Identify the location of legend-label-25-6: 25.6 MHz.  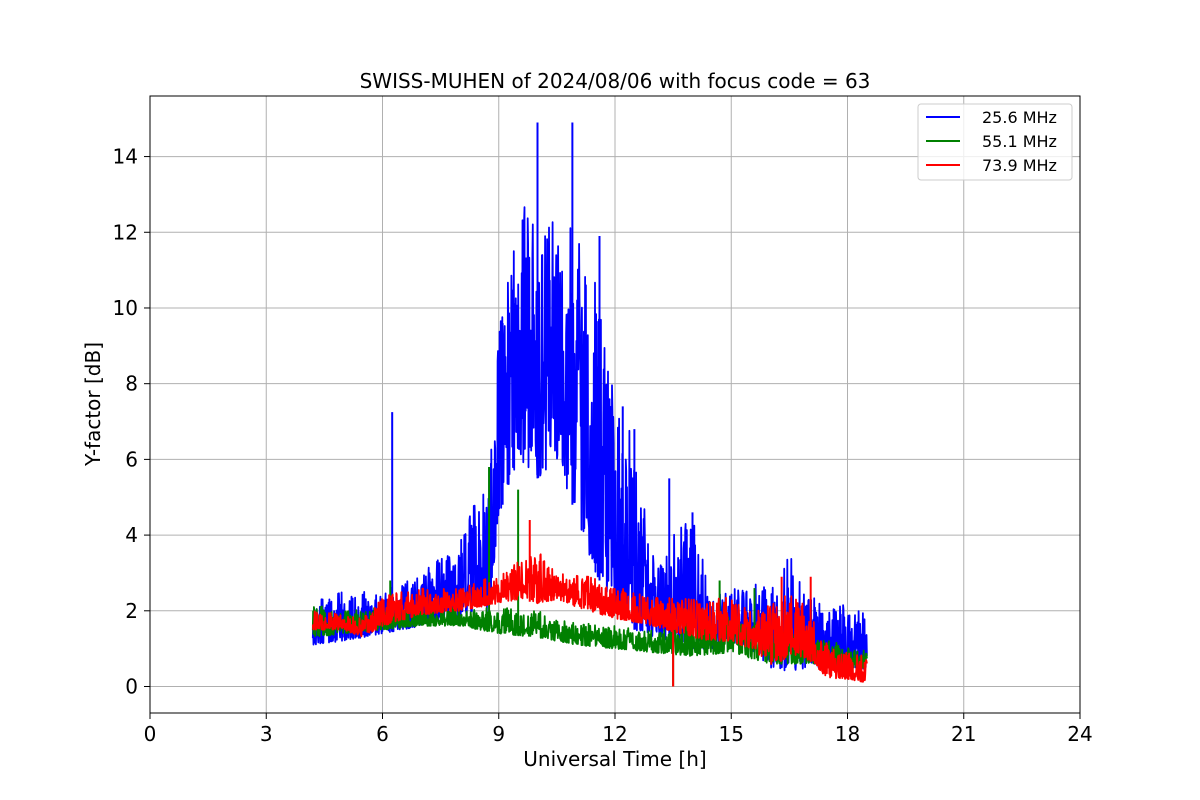
(1019, 117).